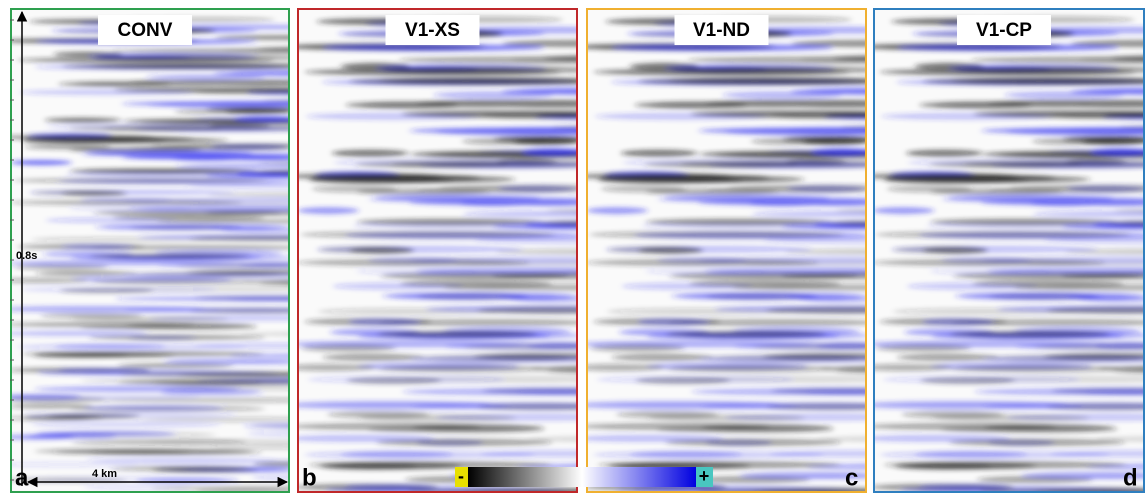 The width and height of the screenshot is (1146, 495). I want to click on colorbar-plus: +, so click(704, 476).